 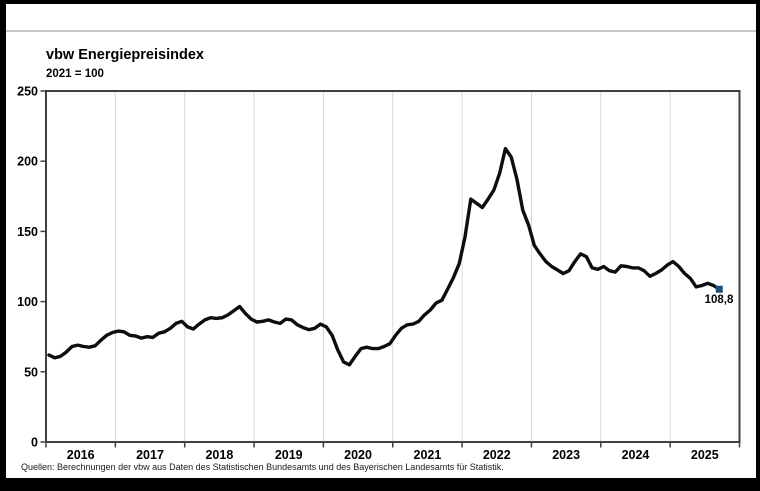 I want to click on x-axis-label: 2019, so click(x=289, y=455).